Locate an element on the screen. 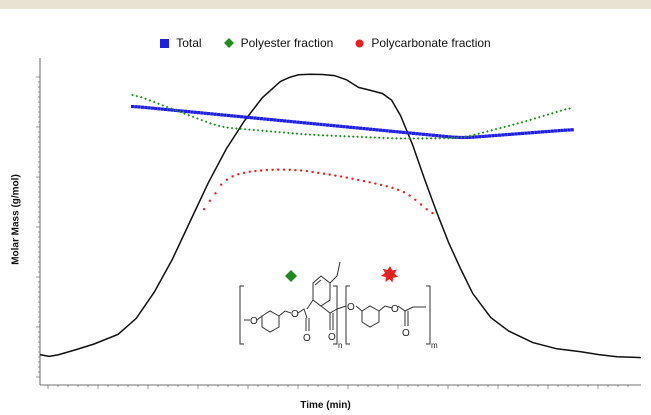 The height and width of the screenshot is (415, 651). cyclohexene-ring is located at coordinates (321, 291).